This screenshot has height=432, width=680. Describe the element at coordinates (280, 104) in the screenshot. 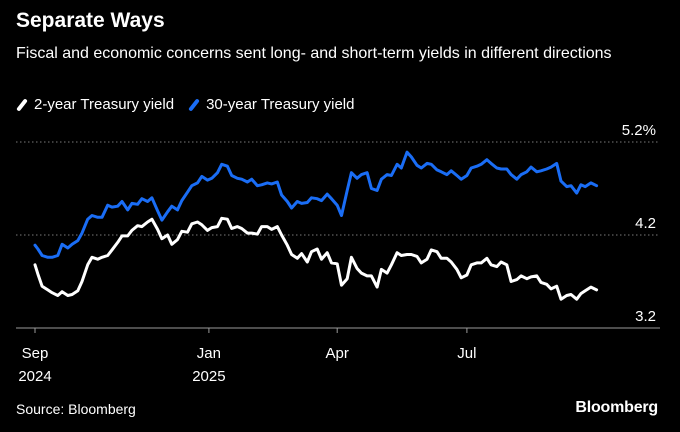

I see `legend-label-30-year: 30-year Treasury yield` at that location.